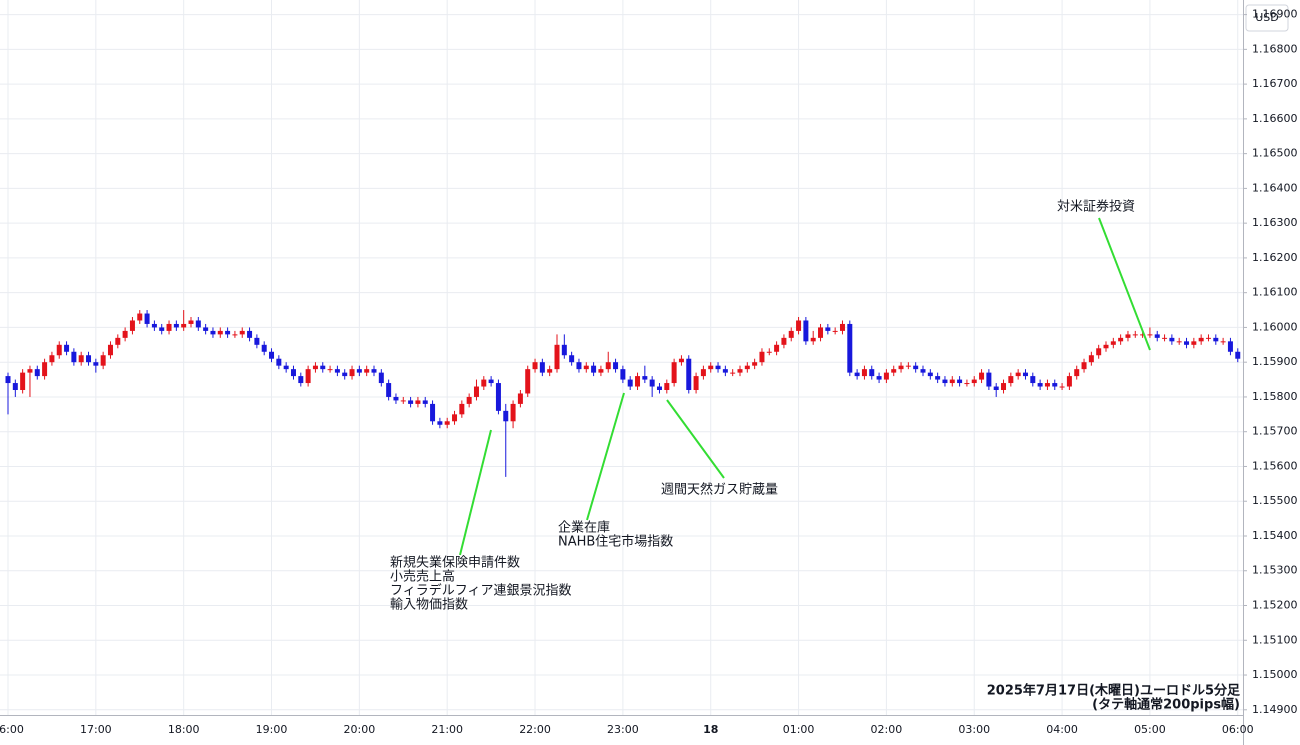 Image resolution: width=1300 pixels, height=745 pixels. What do you see at coordinates (1275, 326) in the screenshot?
I see `y-tick-label: 1.16000` at bounding box center [1275, 326].